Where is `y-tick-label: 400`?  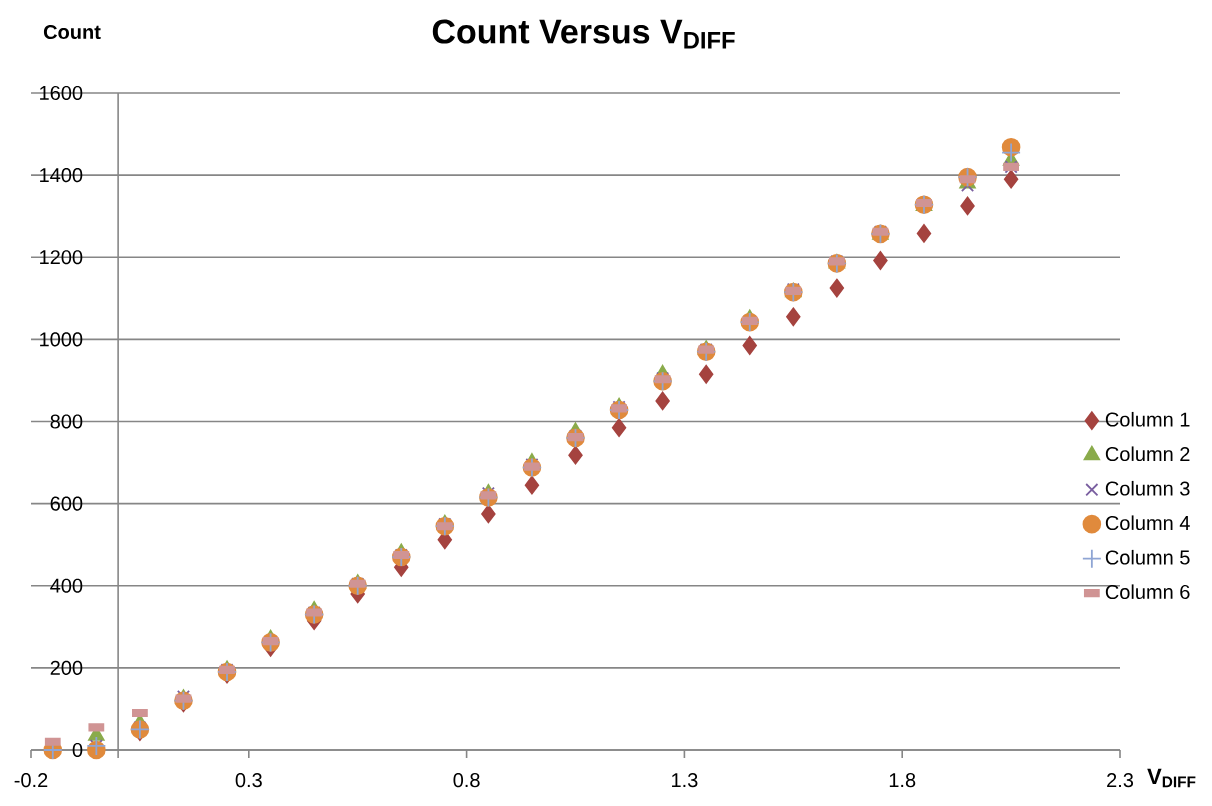 y-tick-label: 400 is located at coordinates (66, 585).